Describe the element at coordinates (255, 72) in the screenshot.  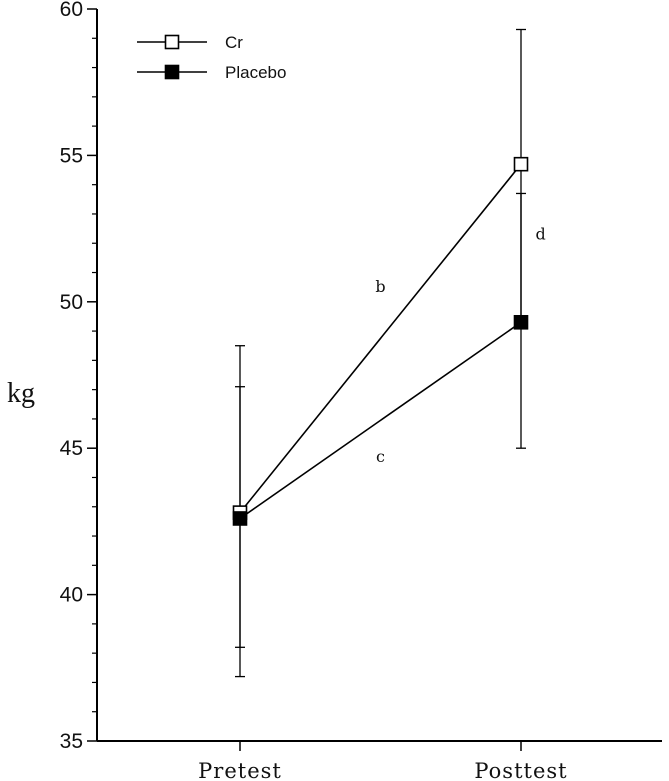
I see `legend-label: Placebo` at that location.